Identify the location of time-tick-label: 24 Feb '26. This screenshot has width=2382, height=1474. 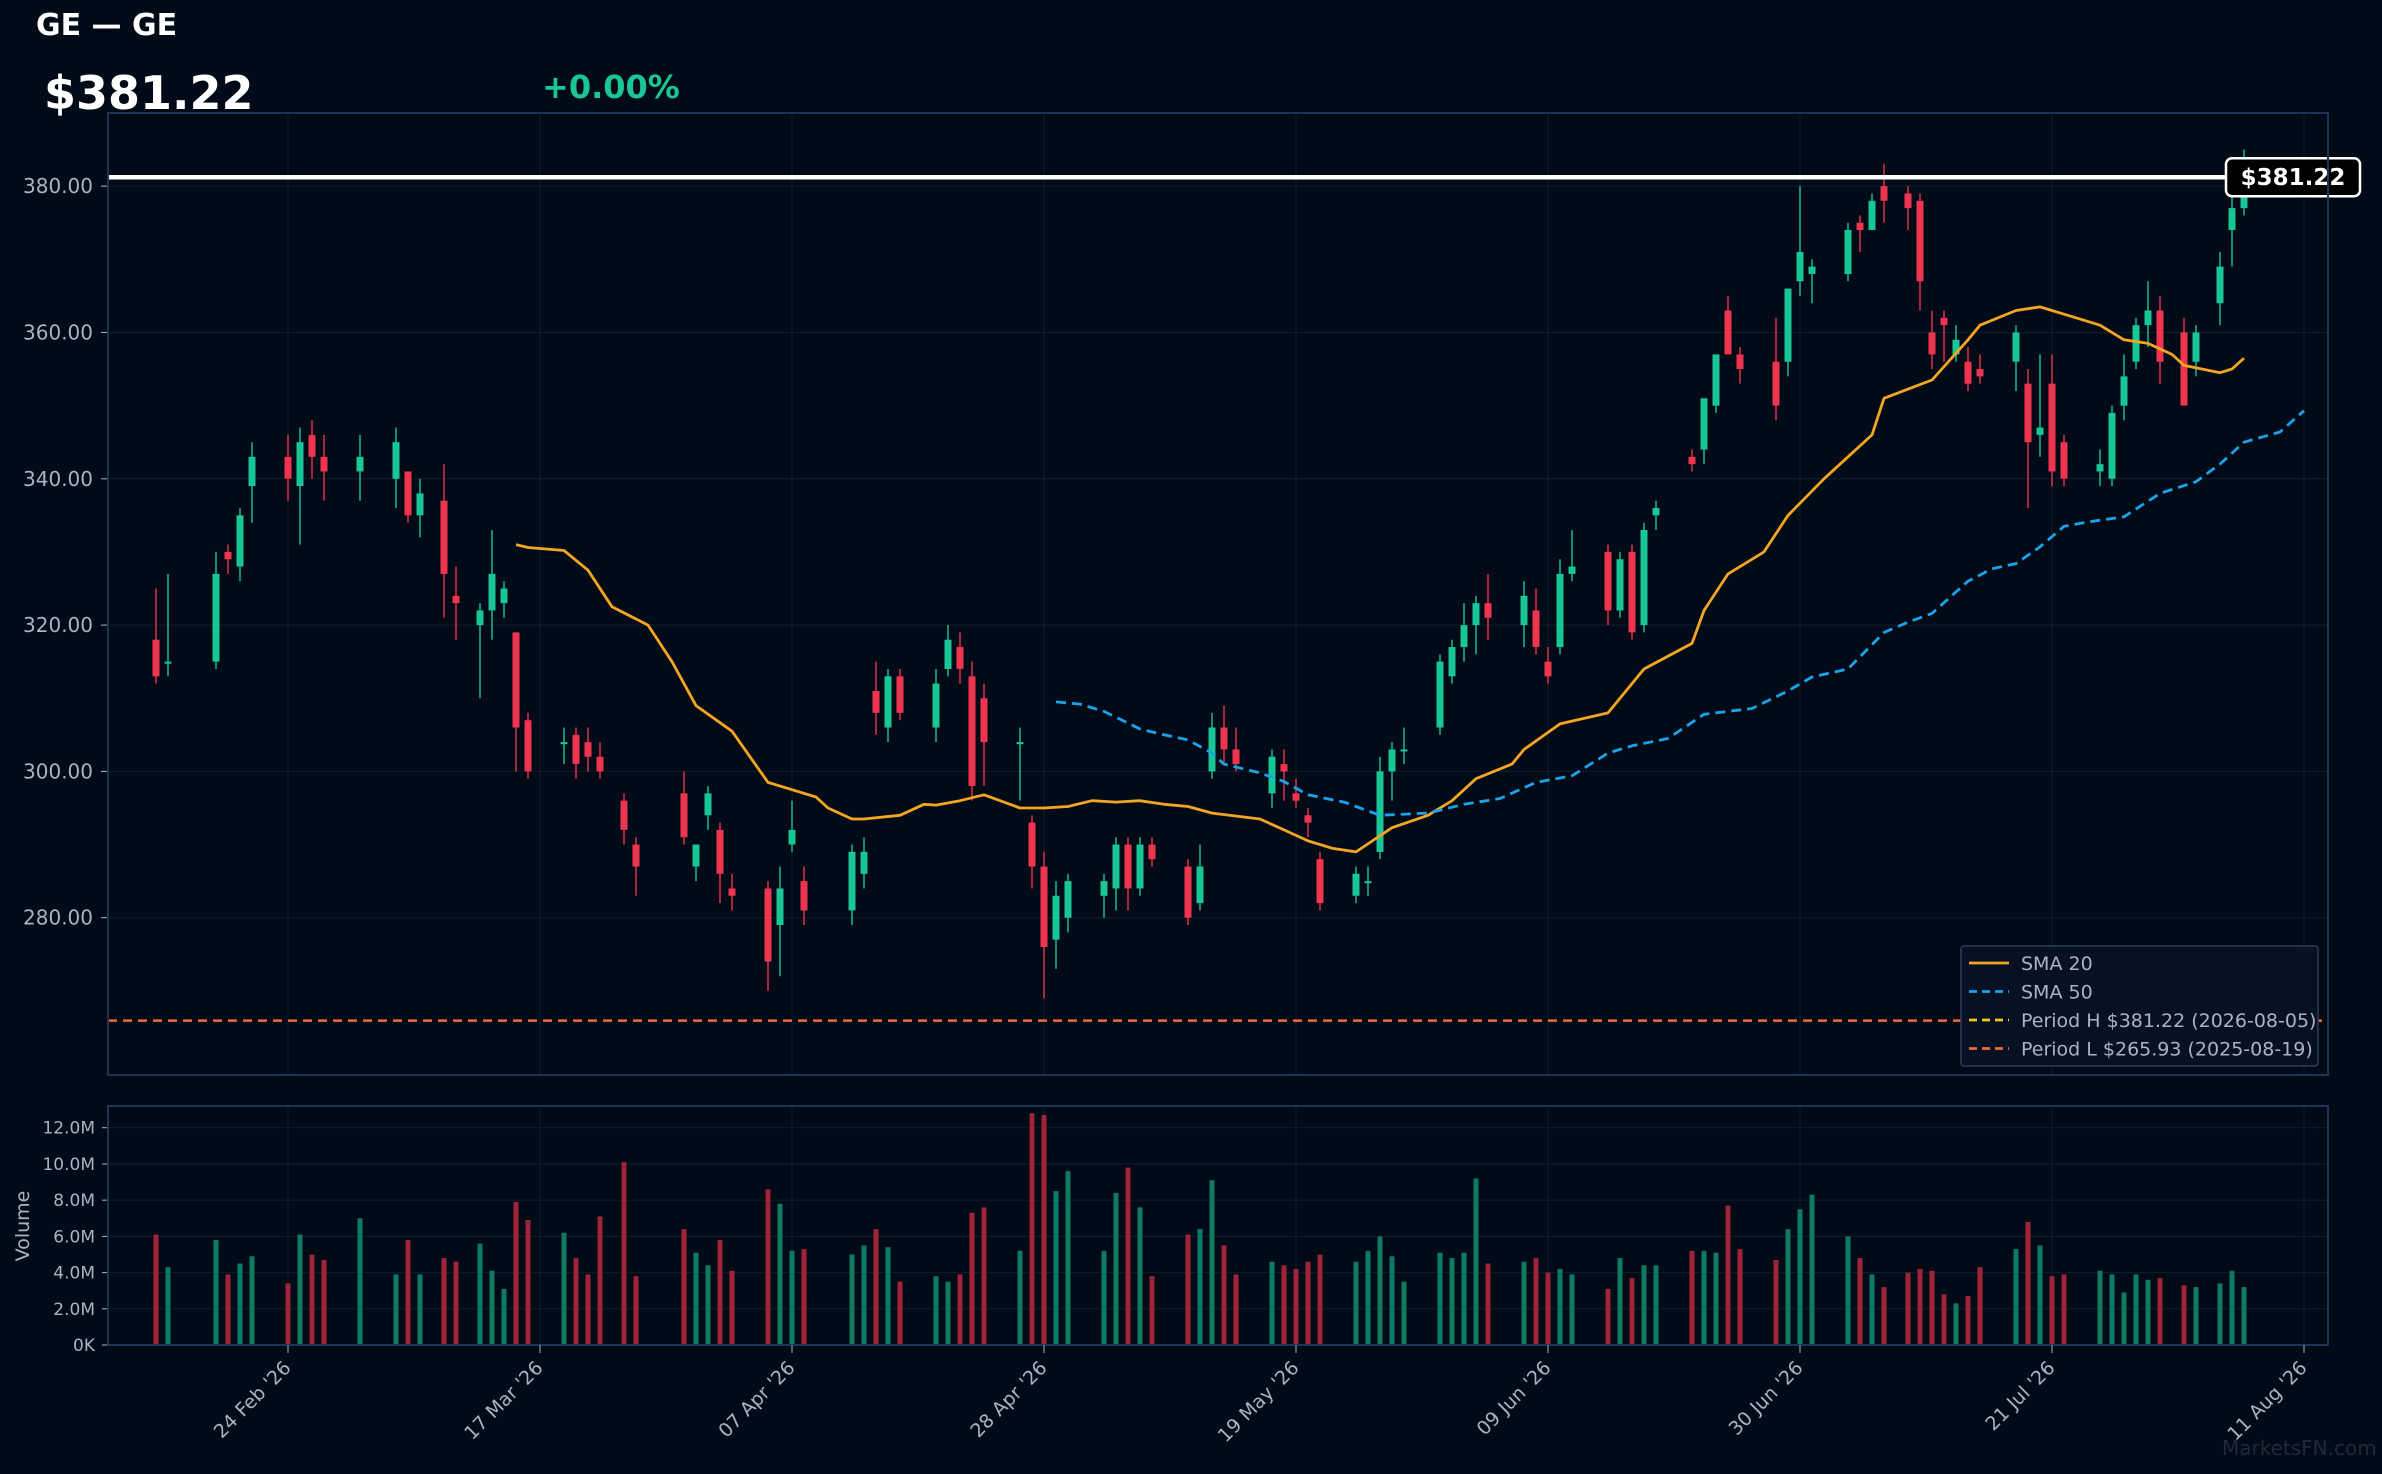
(253, 1400).